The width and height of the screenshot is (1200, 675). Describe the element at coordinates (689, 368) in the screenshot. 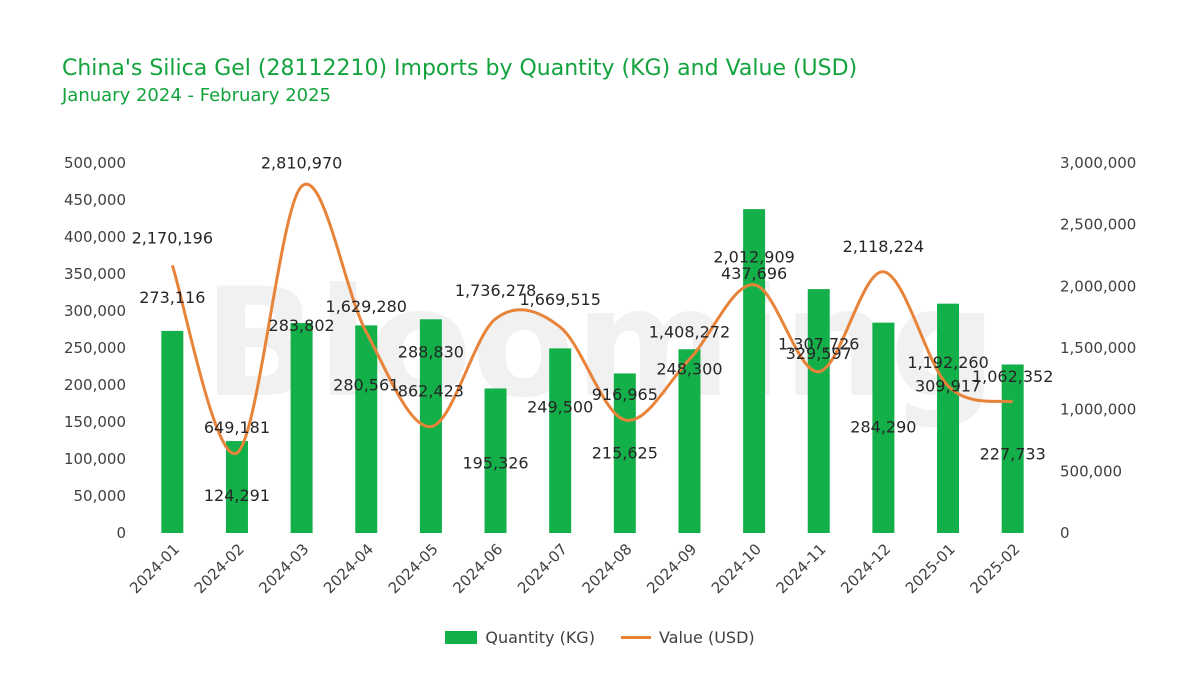

I see `data-label-quantity: 248,300` at that location.